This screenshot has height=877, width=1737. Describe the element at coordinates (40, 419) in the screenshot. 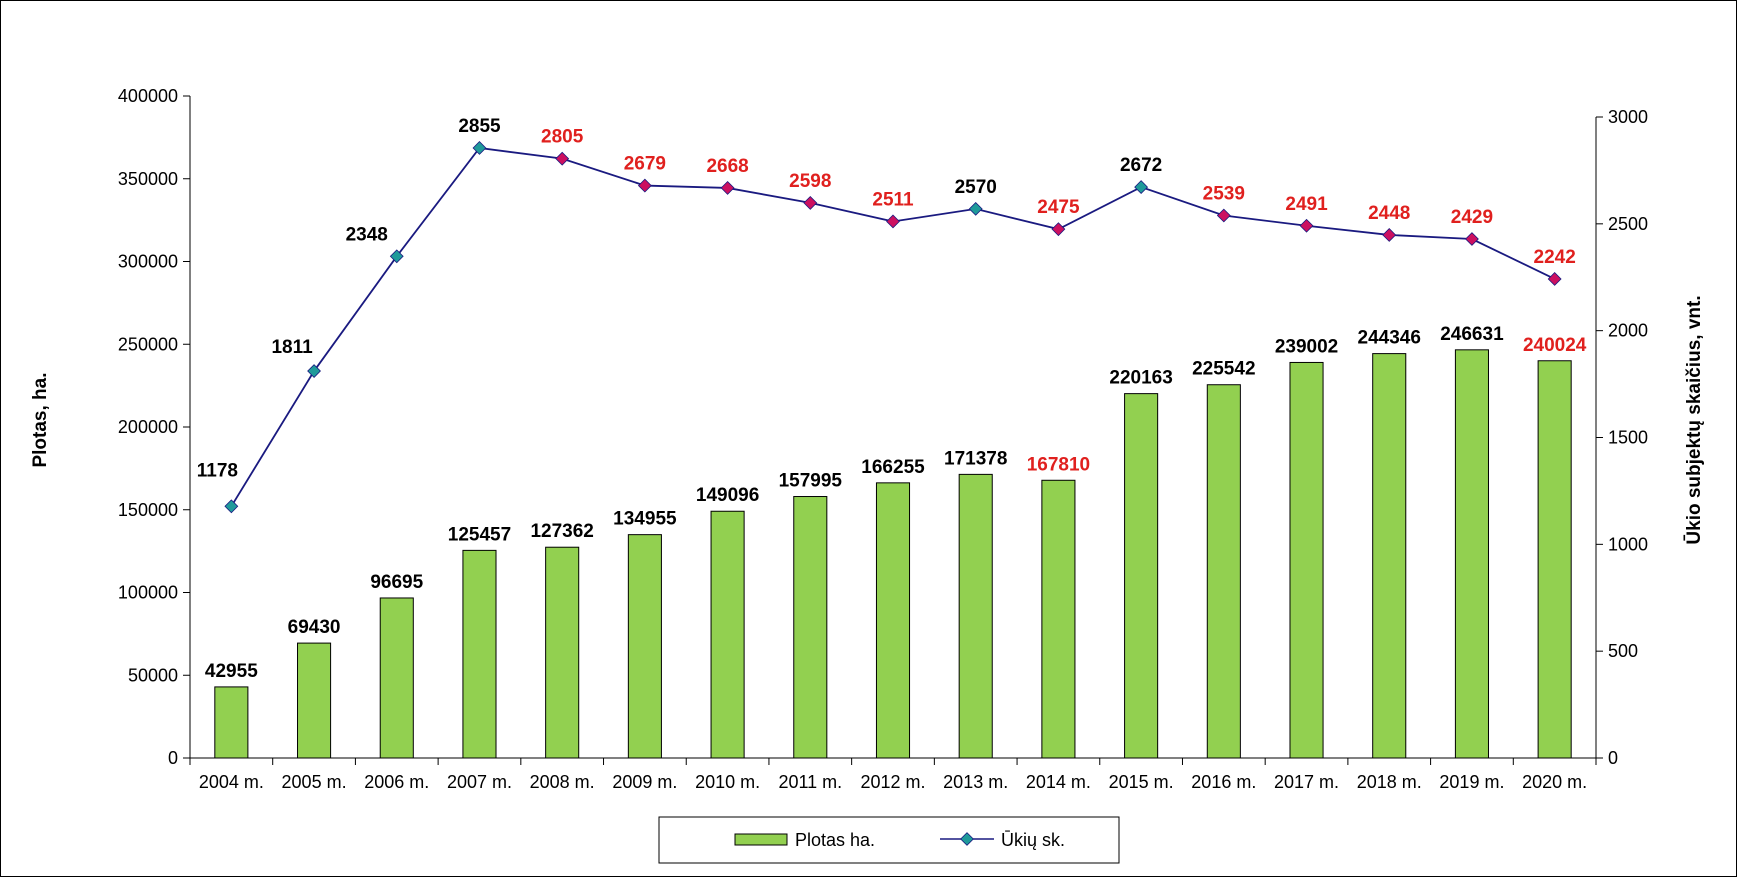

I see `y-axis-title: Plotas, ha.` at that location.